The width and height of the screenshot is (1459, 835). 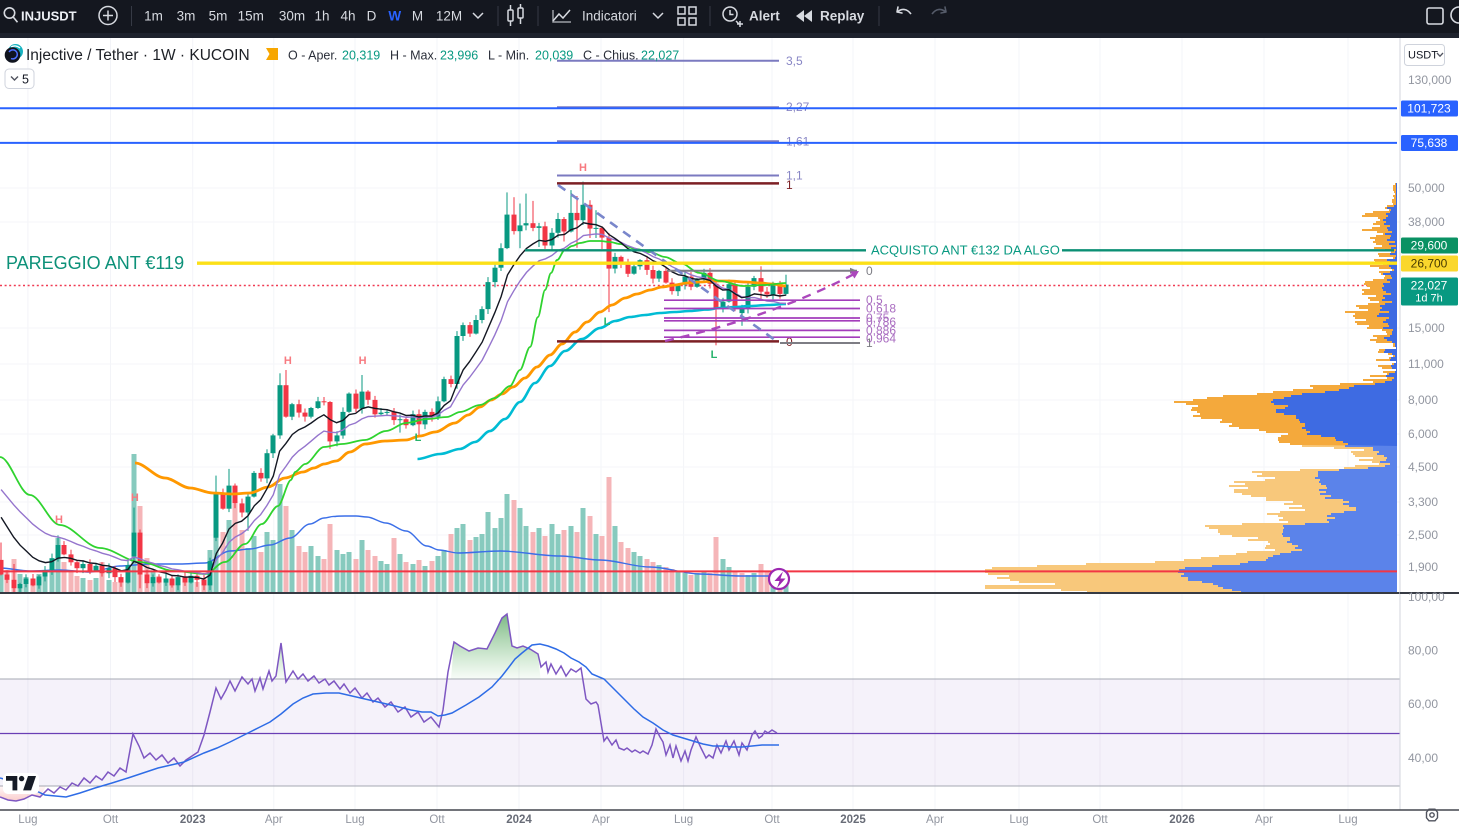 I want to click on svg-text: 40,00, so click(x=1423, y=758).